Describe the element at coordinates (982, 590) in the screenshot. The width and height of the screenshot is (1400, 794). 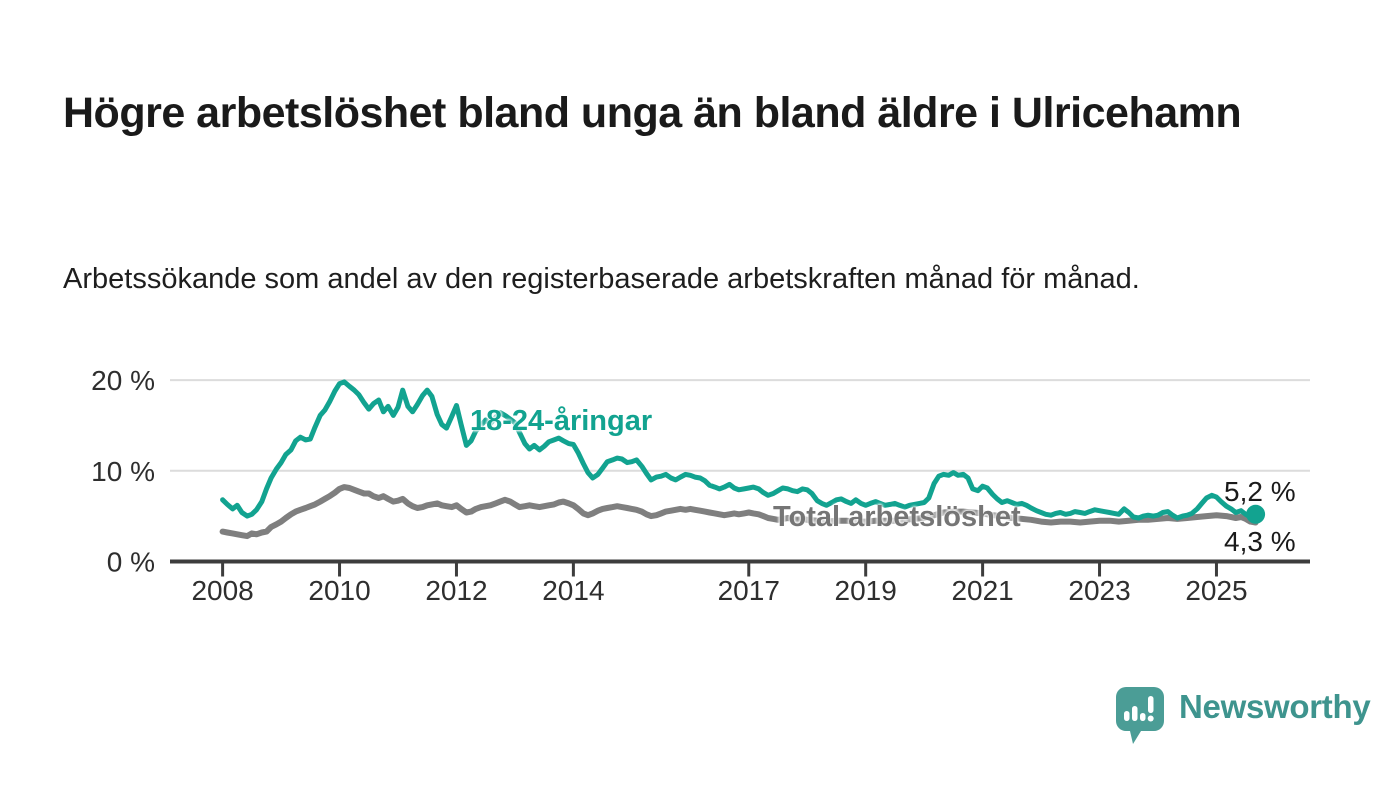
I see `x-tick-label-2021: 2021` at that location.